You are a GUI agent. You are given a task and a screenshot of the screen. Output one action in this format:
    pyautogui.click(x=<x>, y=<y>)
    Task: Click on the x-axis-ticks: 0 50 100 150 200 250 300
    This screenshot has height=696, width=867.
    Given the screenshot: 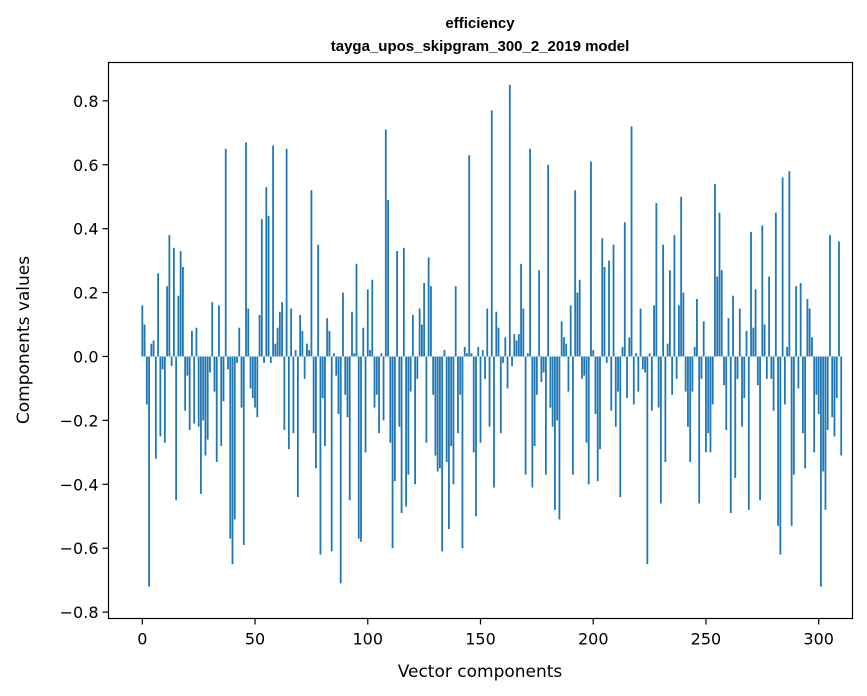 What is the action you would take?
    pyautogui.click(x=485, y=633)
    